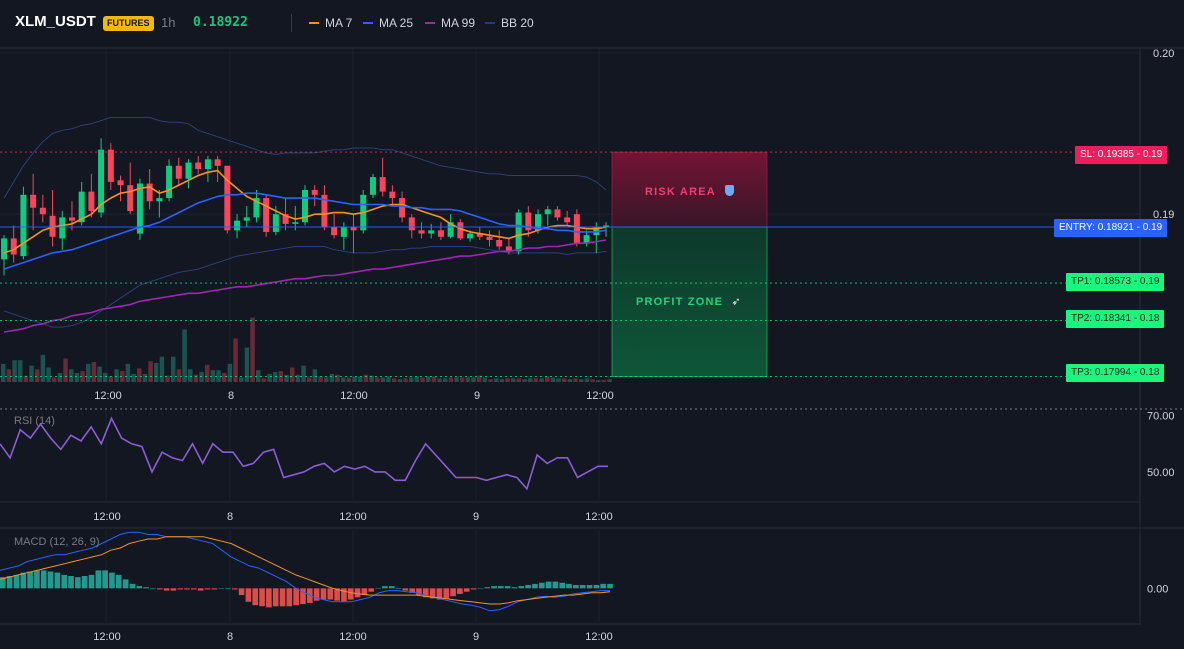  I want to click on legend-ma99: MA 99, so click(450, 23).